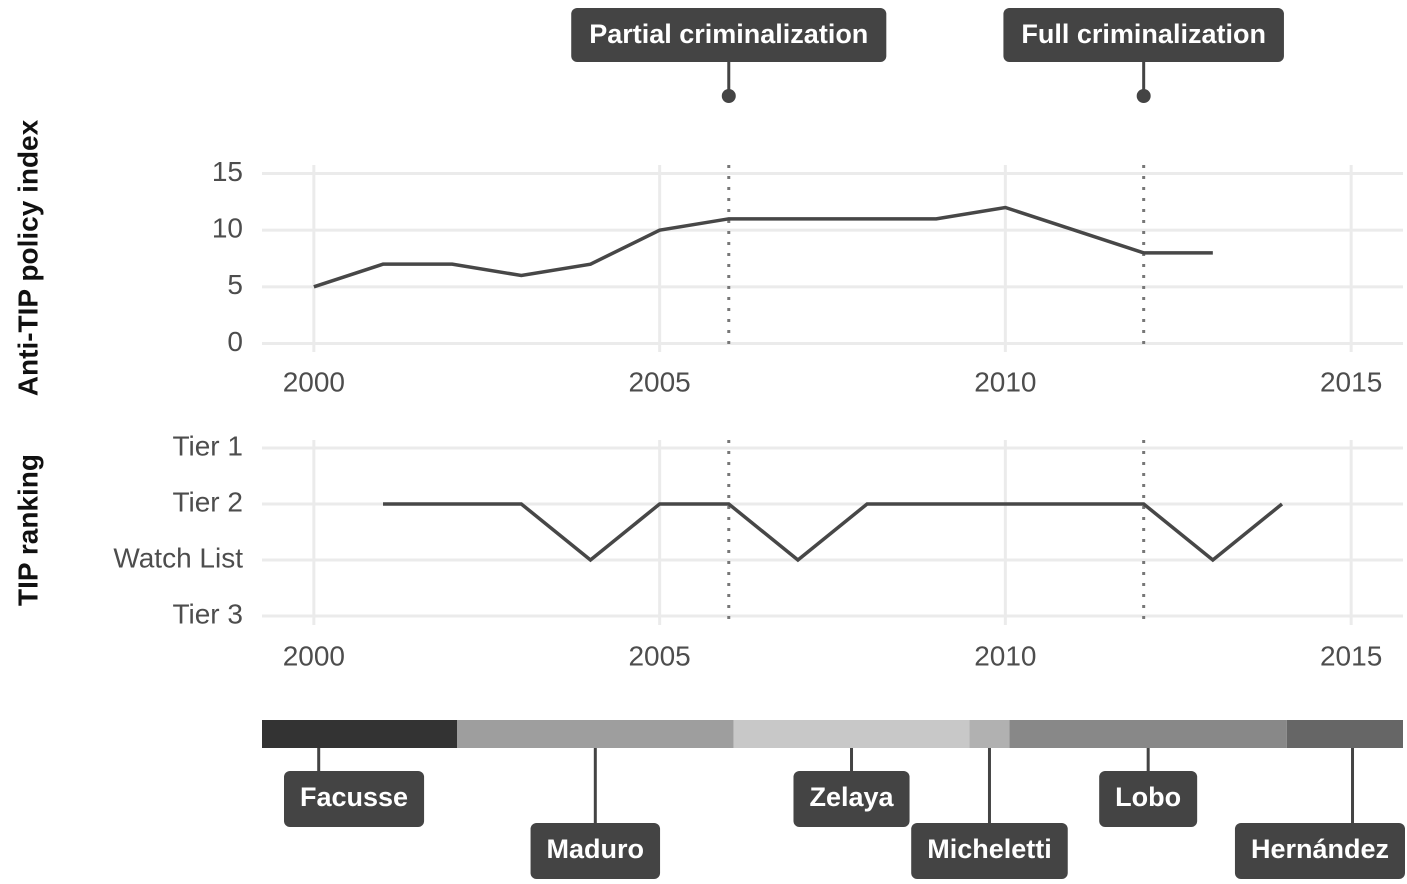 The height and width of the screenshot is (884, 1407). I want to click on annotation-label: Full criminalization, so click(1143, 34).